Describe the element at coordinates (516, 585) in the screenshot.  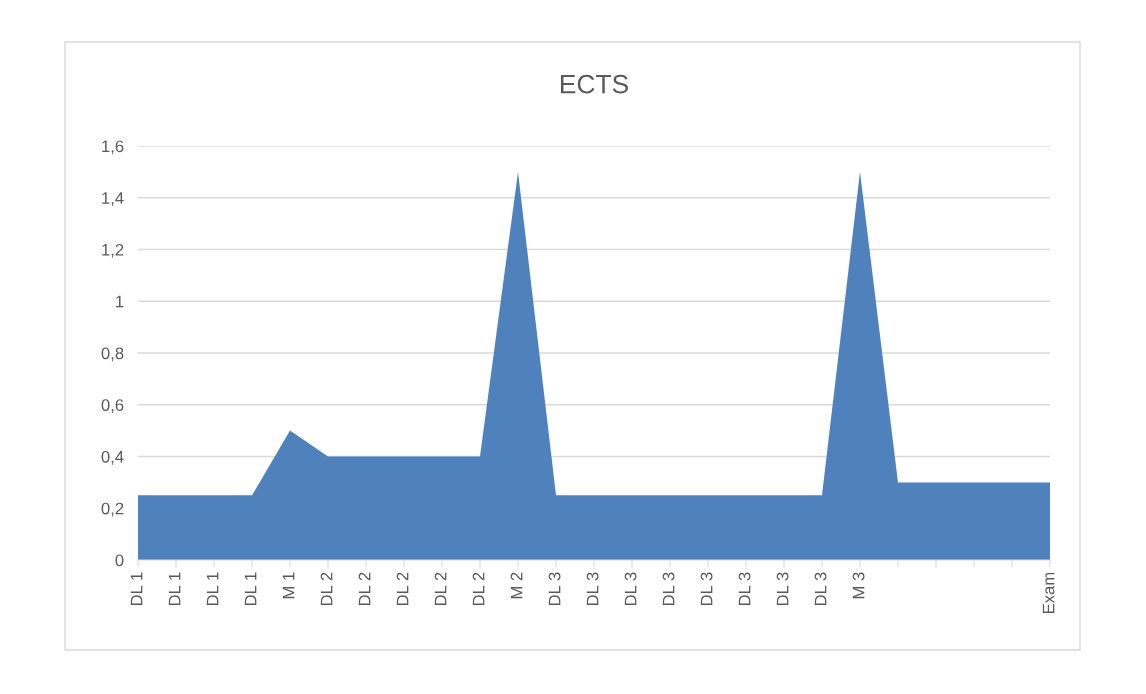
I see `x-tick-label: M 2` at that location.